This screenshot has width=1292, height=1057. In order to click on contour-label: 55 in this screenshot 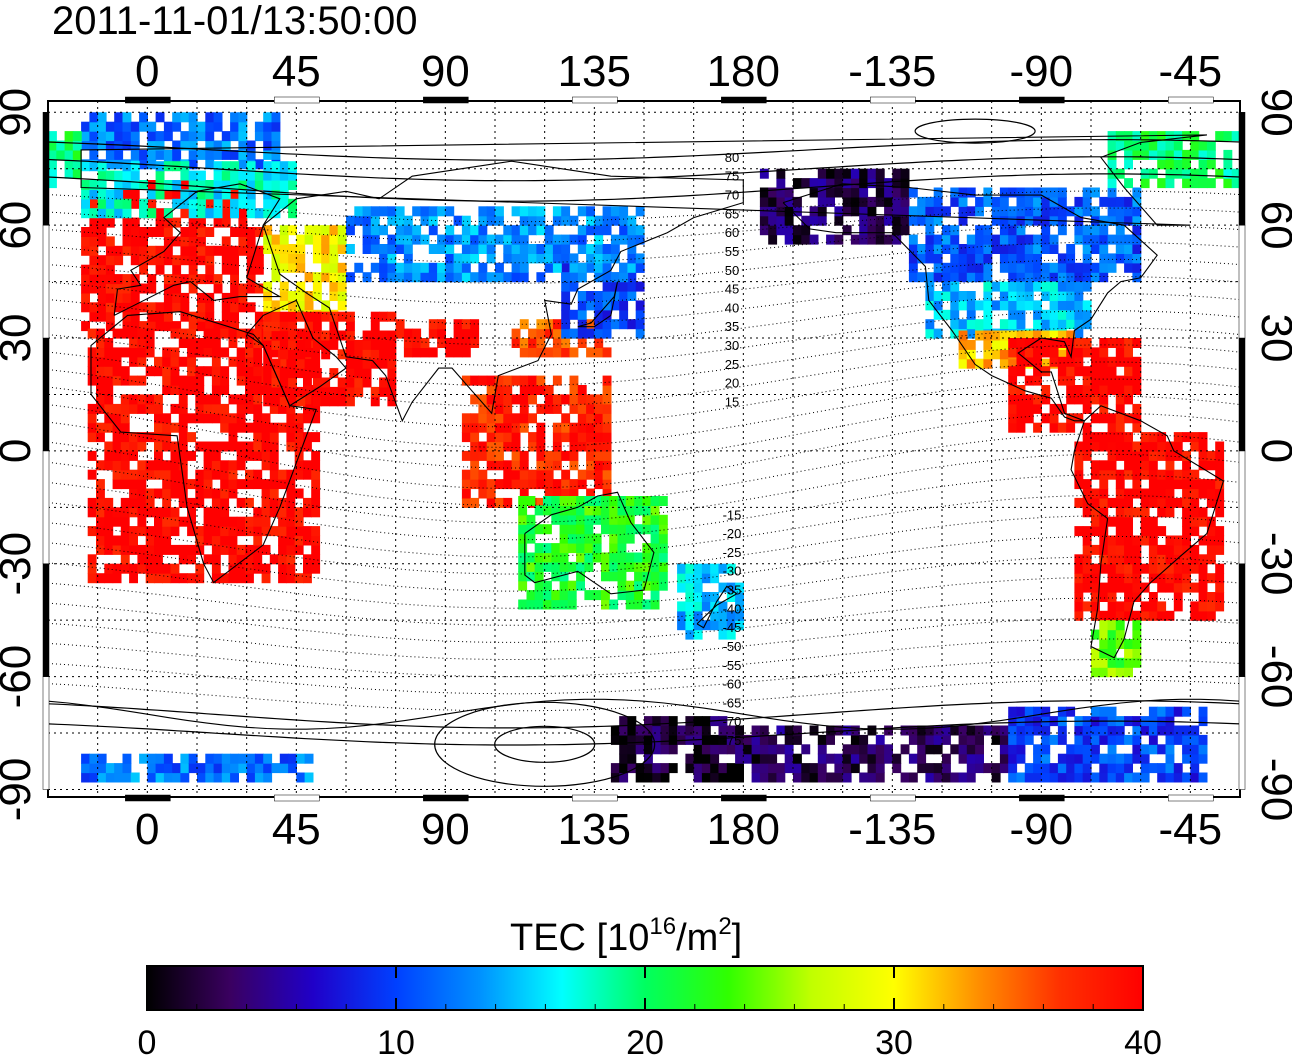, I will do `click(732, 251)`.